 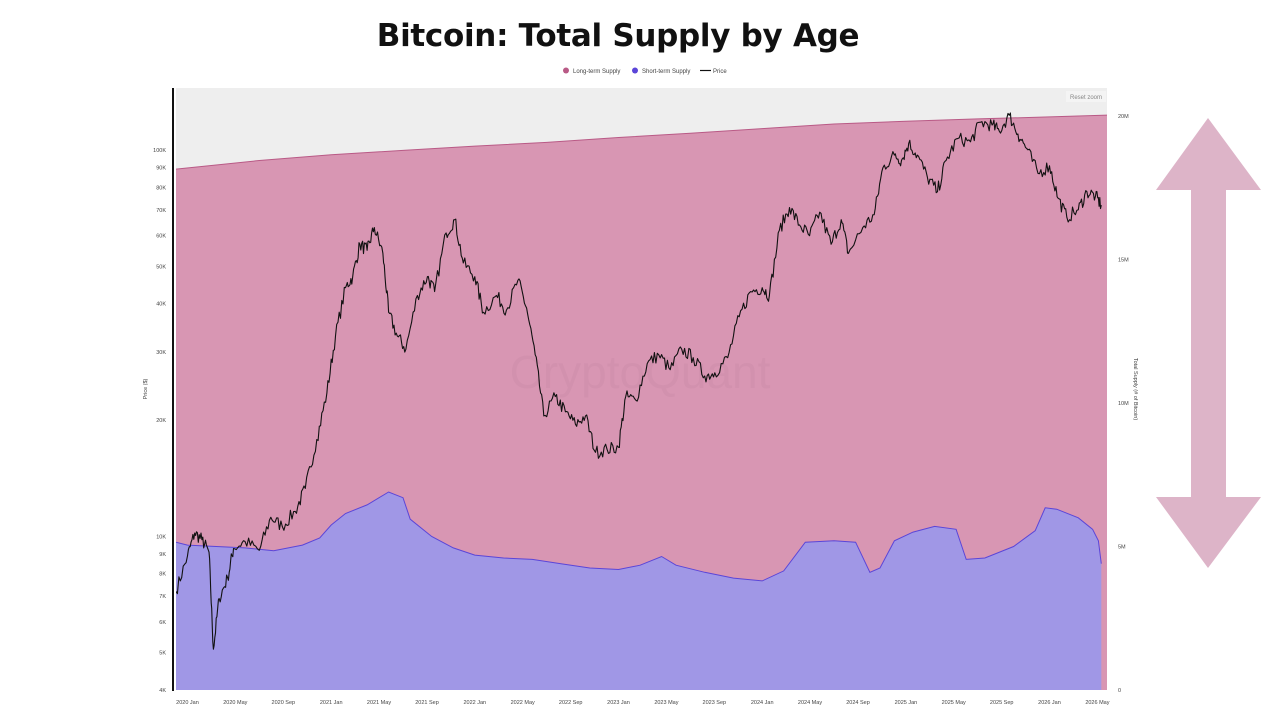 What do you see at coordinates (762, 703) in the screenshot?
I see `x-tick-label: 2024 Jan` at bounding box center [762, 703].